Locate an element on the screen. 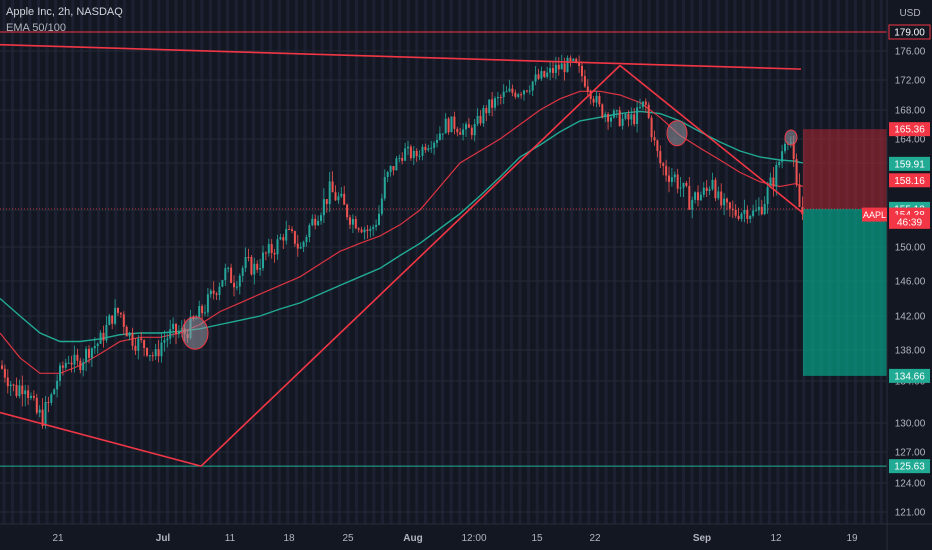  y-tick-label: 142.00 is located at coordinates (910, 317).